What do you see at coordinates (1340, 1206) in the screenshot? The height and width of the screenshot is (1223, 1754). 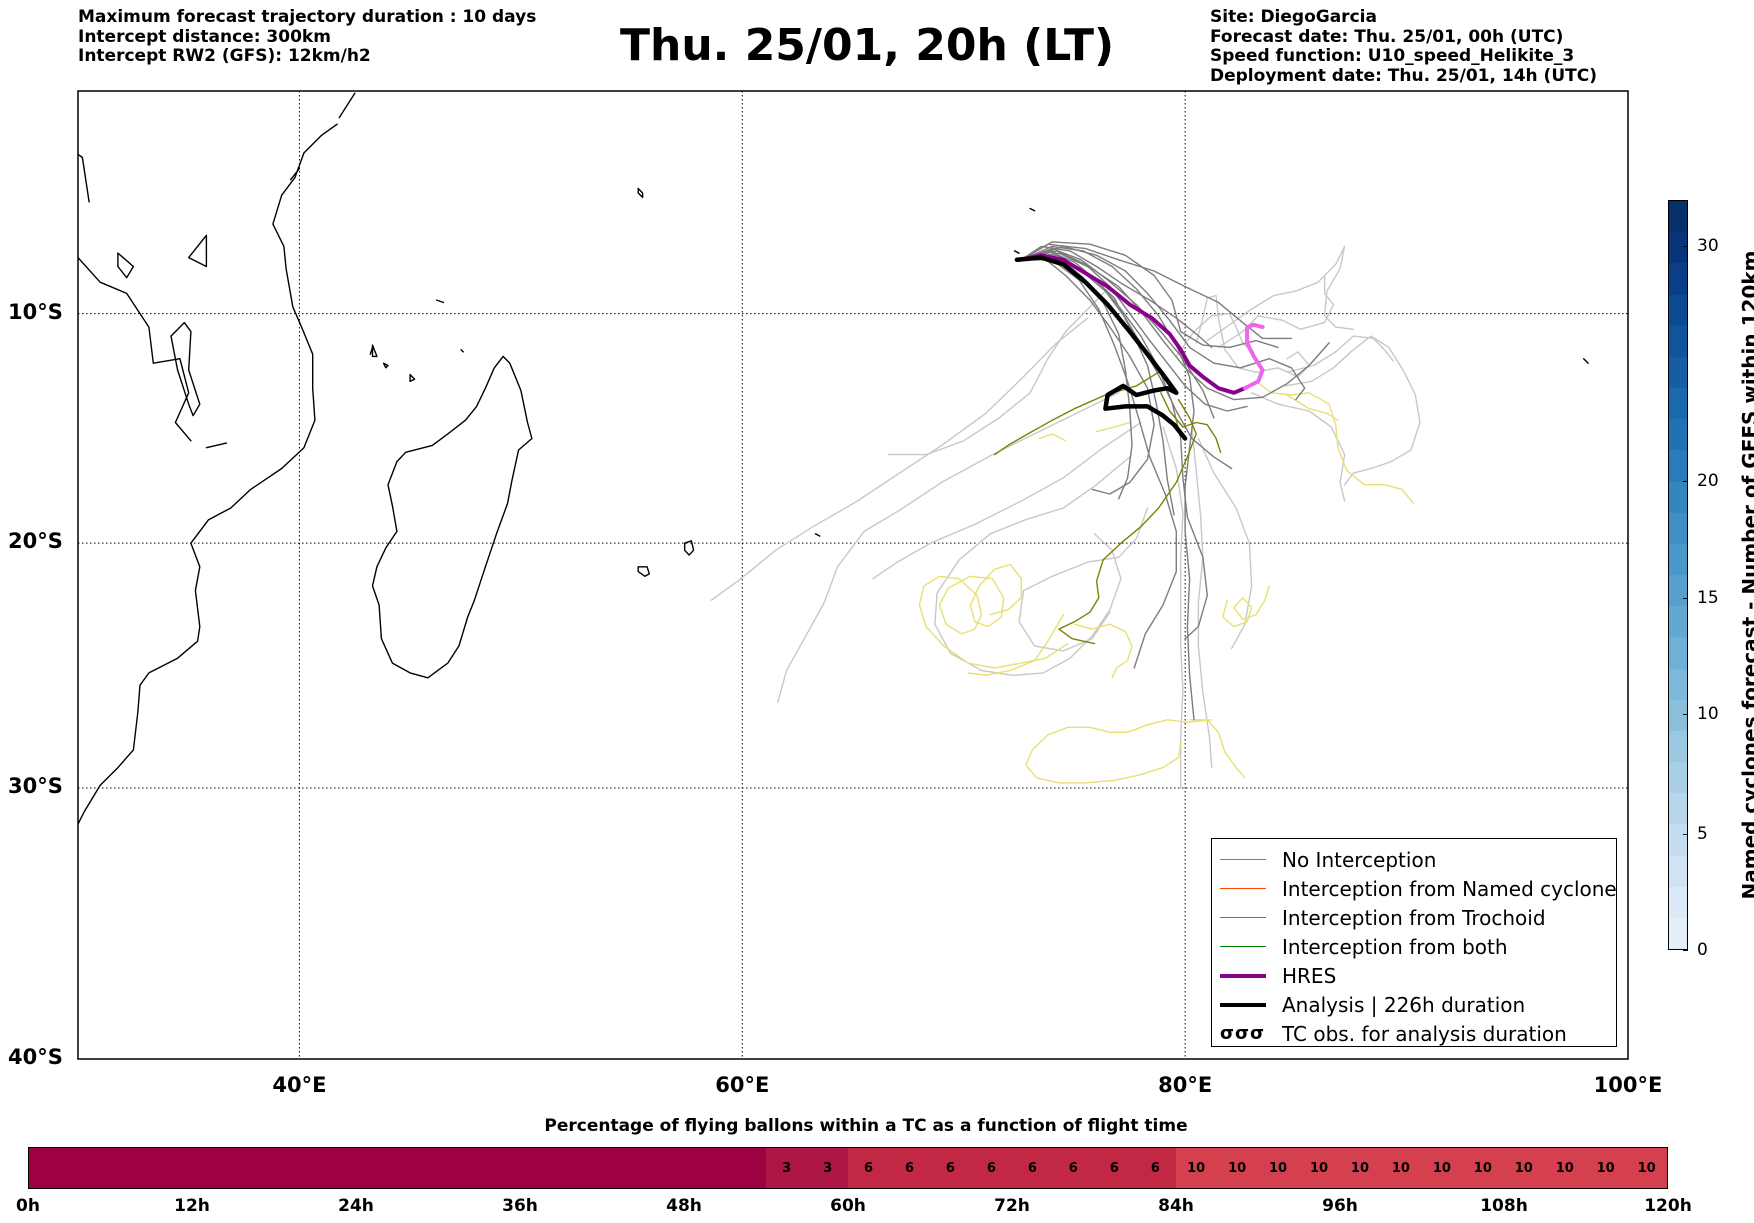 I see `flight-time-label: 96h` at bounding box center [1340, 1206].